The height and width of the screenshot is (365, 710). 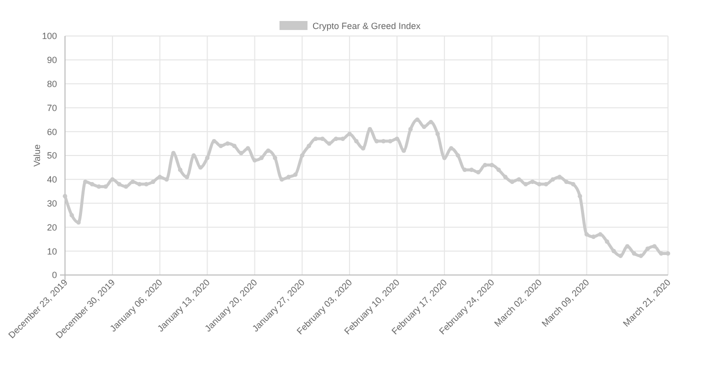 What do you see at coordinates (51, 179) in the screenshot?
I see `y-tick-label: 40` at bounding box center [51, 179].